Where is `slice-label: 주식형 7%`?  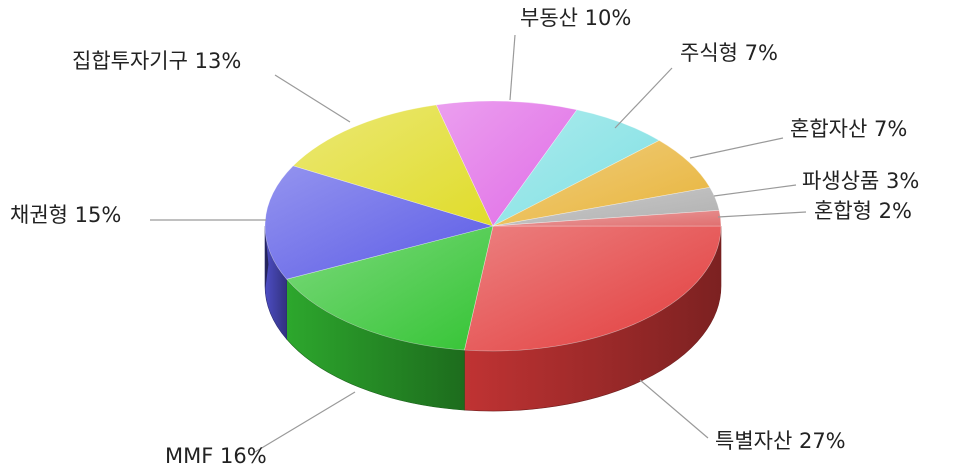 slice-label: 주식형 7% is located at coordinates (729, 53).